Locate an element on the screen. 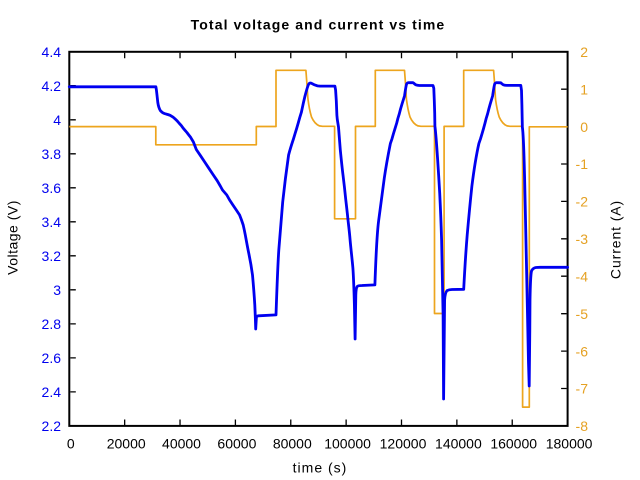 This screenshot has height=480, width=640. svg-text: -1 is located at coordinates (582, 164).